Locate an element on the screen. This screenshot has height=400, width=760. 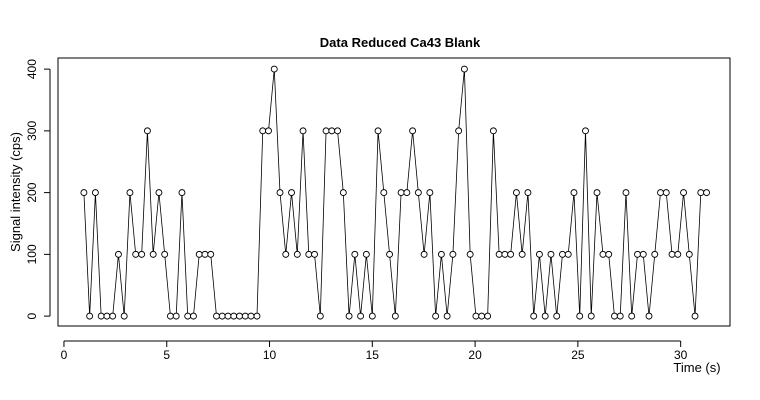
x-tick-label: 0 is located at coordinates (64, 355).